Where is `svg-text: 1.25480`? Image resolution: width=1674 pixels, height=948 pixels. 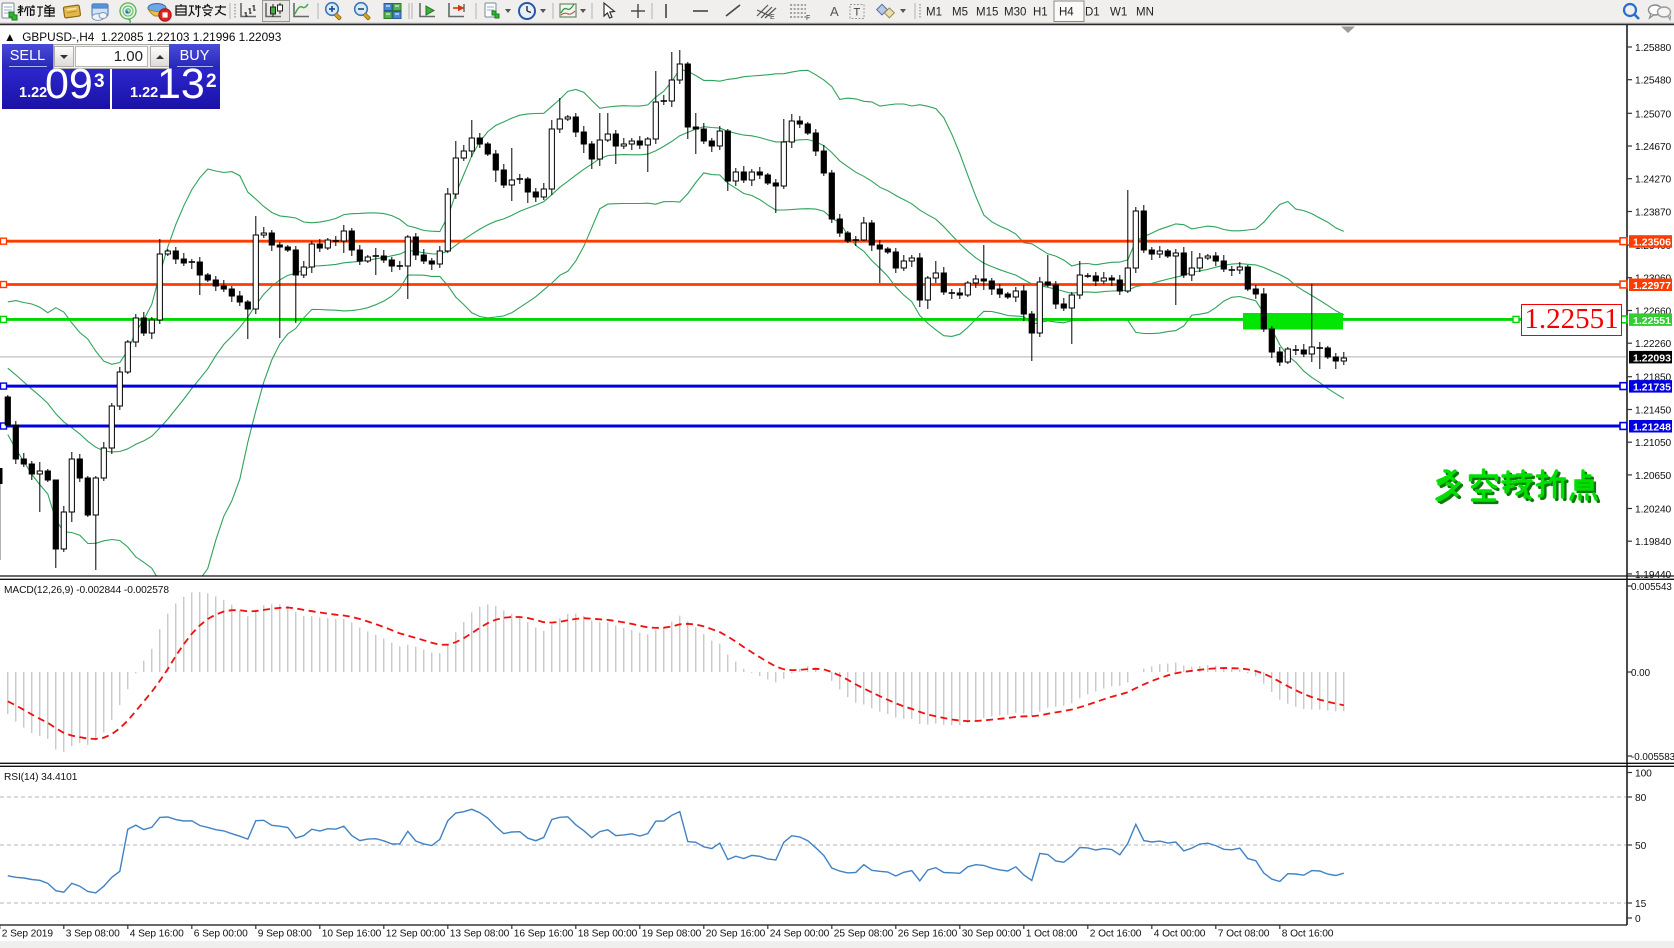 svg-text: 1.25480 is located at coordinates (1653, 81).